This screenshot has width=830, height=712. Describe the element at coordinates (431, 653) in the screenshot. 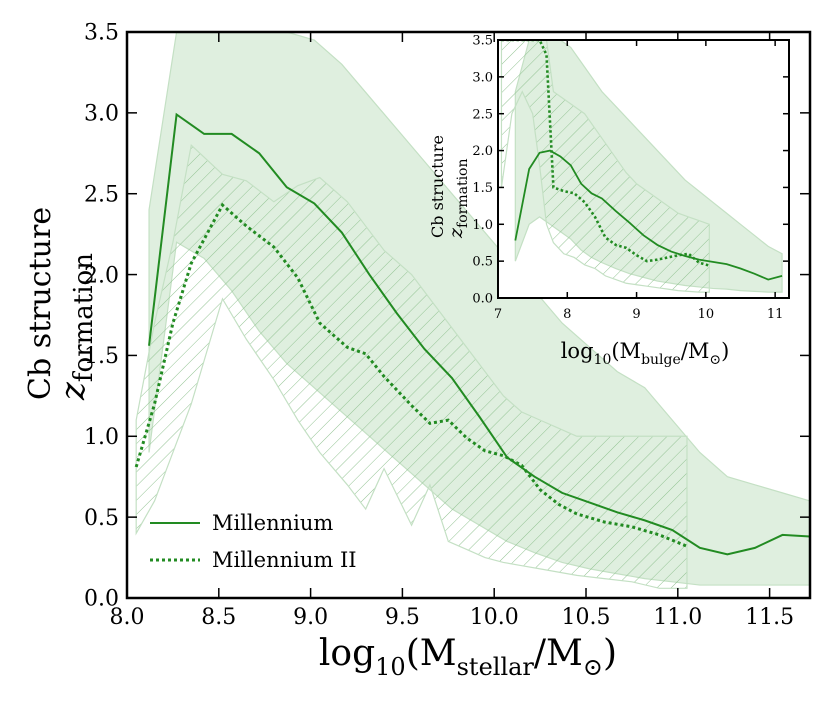

I see `x-title-open: (M` at that location.